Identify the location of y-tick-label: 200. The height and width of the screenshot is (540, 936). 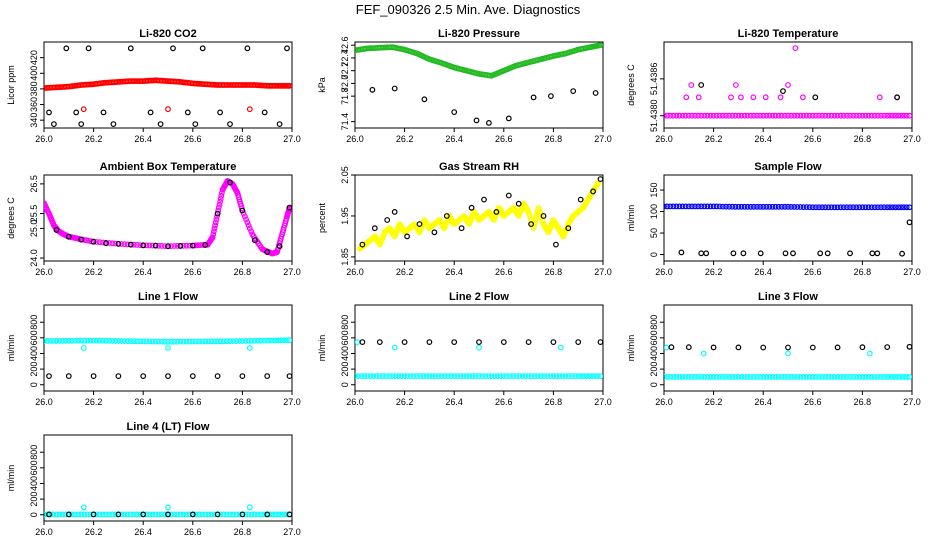
(34, 499).